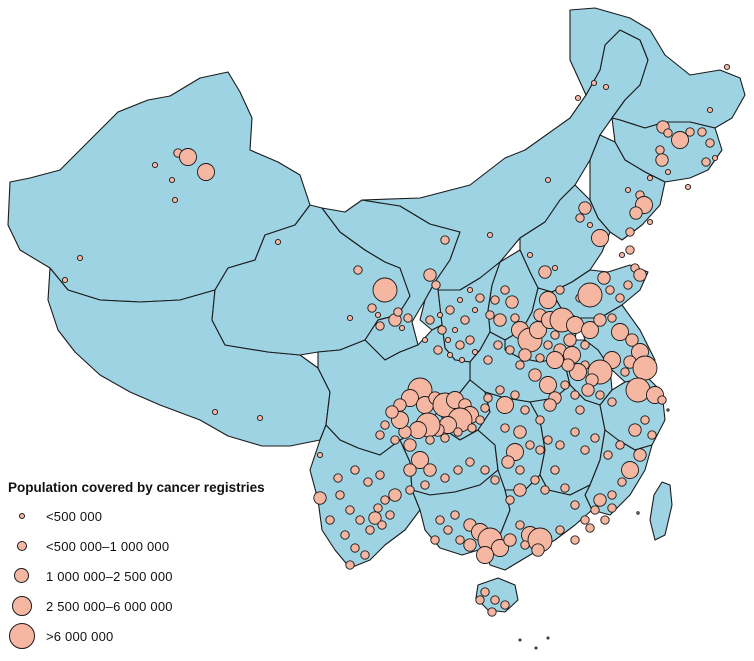 This screenshot has height=661, width=754. Describe the element at coordinates (109, 606) in the screenshot. I see `legend-label-4: 2 500 000–6 000 000` at that location.